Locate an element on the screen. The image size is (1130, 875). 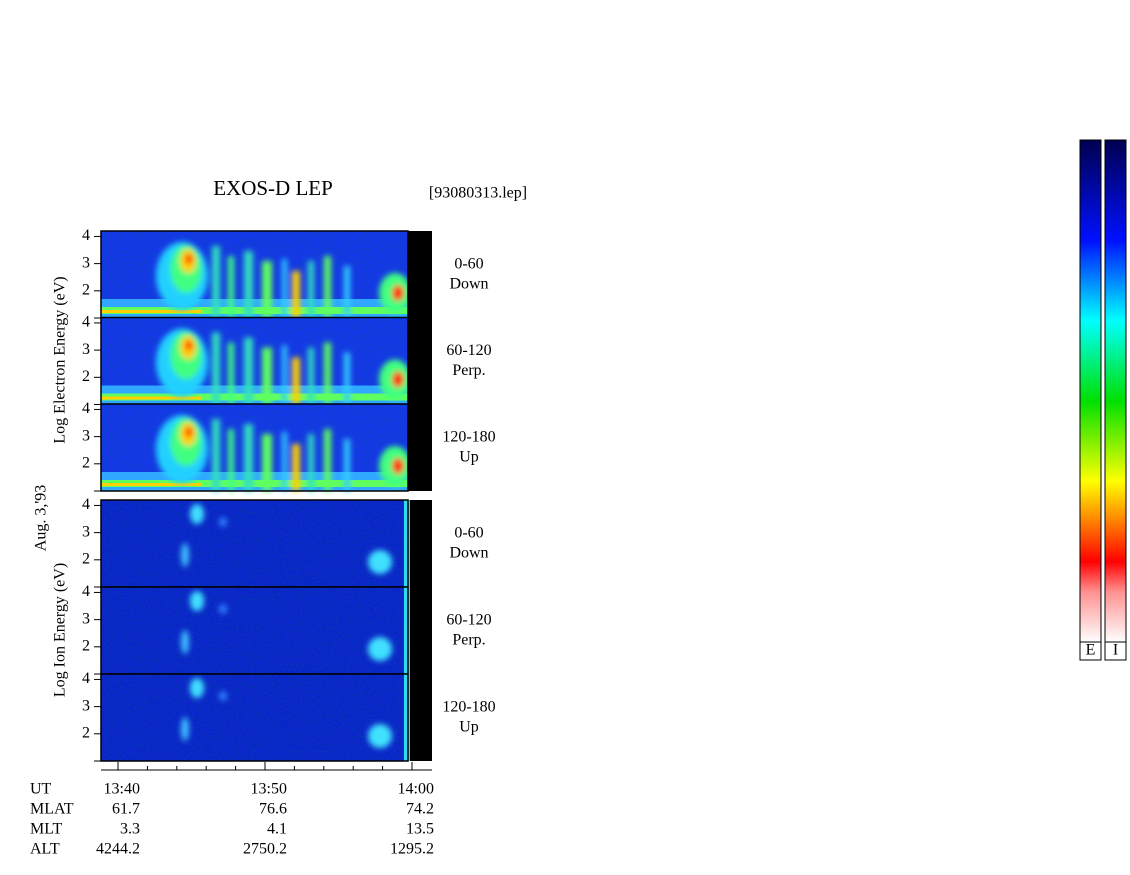
row-label: MLAT is located at coordinates (52, 809).